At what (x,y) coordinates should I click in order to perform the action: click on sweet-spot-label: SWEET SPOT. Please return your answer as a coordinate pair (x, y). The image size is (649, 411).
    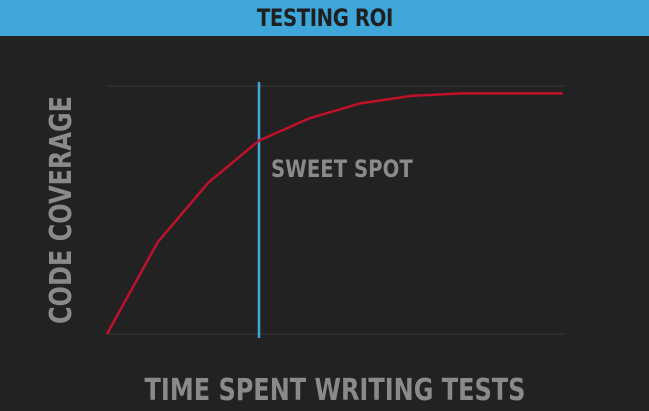
    Looking at the image, I should click on (342, 169).